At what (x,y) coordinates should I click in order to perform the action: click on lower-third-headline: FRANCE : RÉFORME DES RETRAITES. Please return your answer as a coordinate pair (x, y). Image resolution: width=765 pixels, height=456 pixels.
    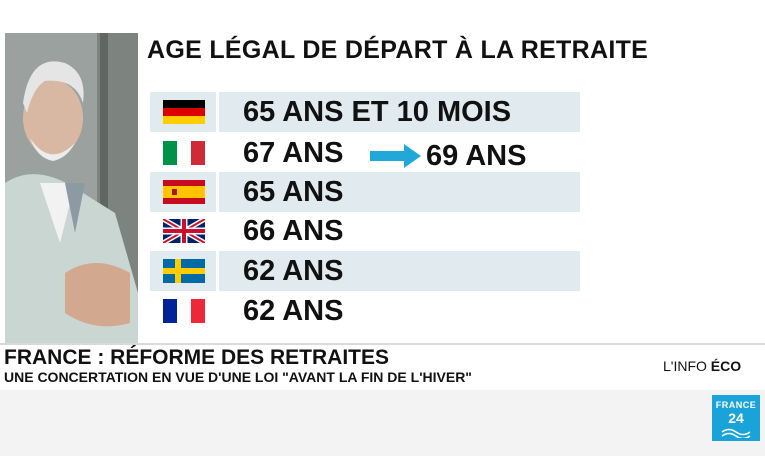
    Looking at the image, I should click on (197, 357).